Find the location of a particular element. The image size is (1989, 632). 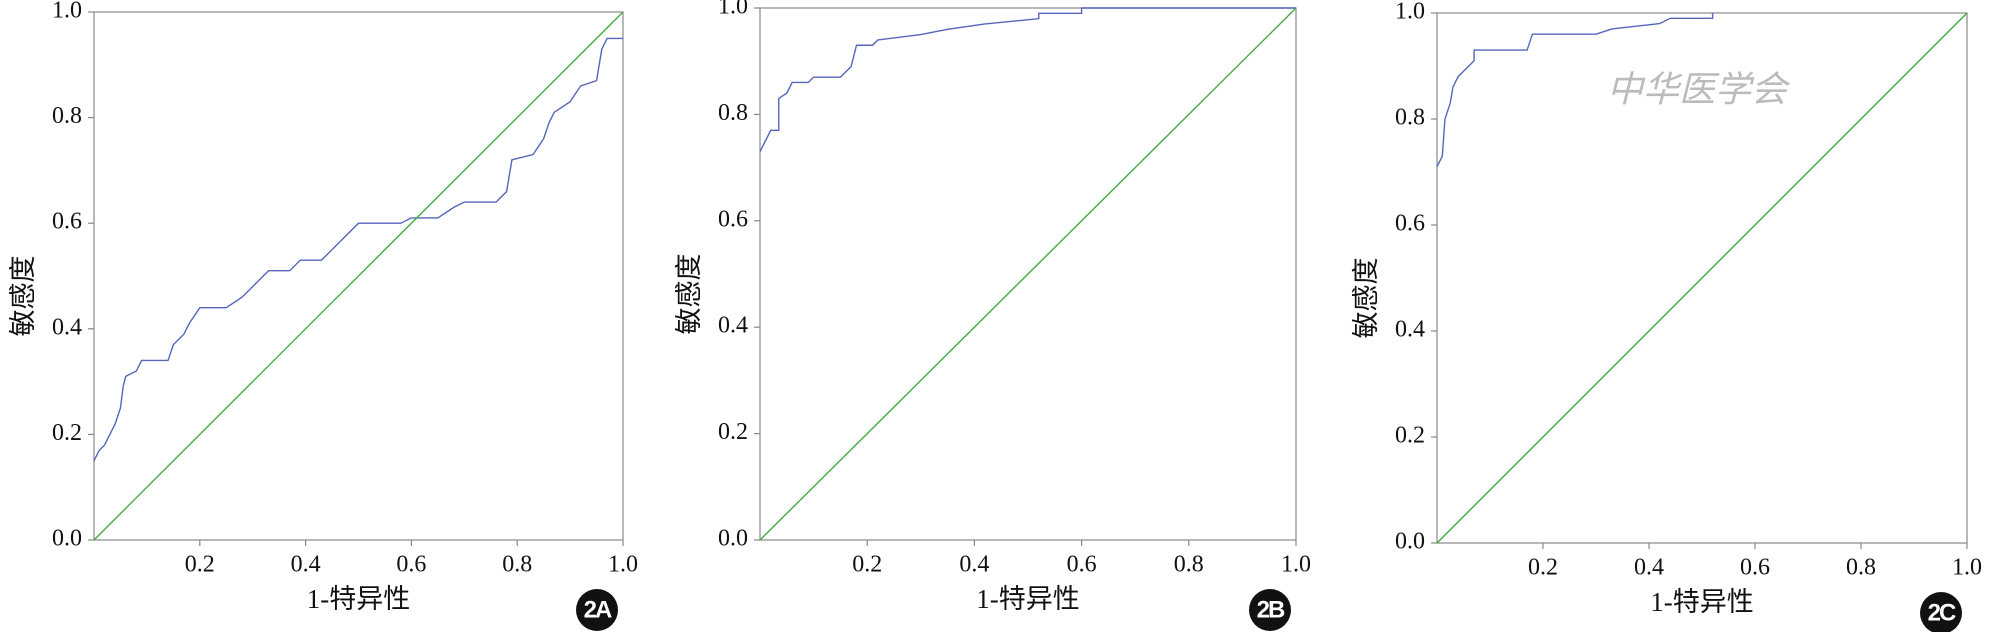

panel-label: 2B is located at coordinates (1271, 609).